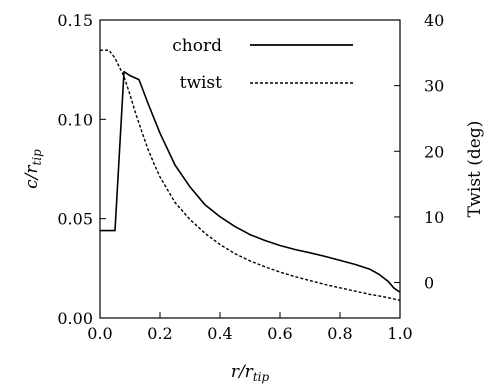 The image size is (489, 385). What do you see at coordinates (75, 119) in the screenshot?
I see `y-tick-label: 0.10` at bounding box center [75, 119].